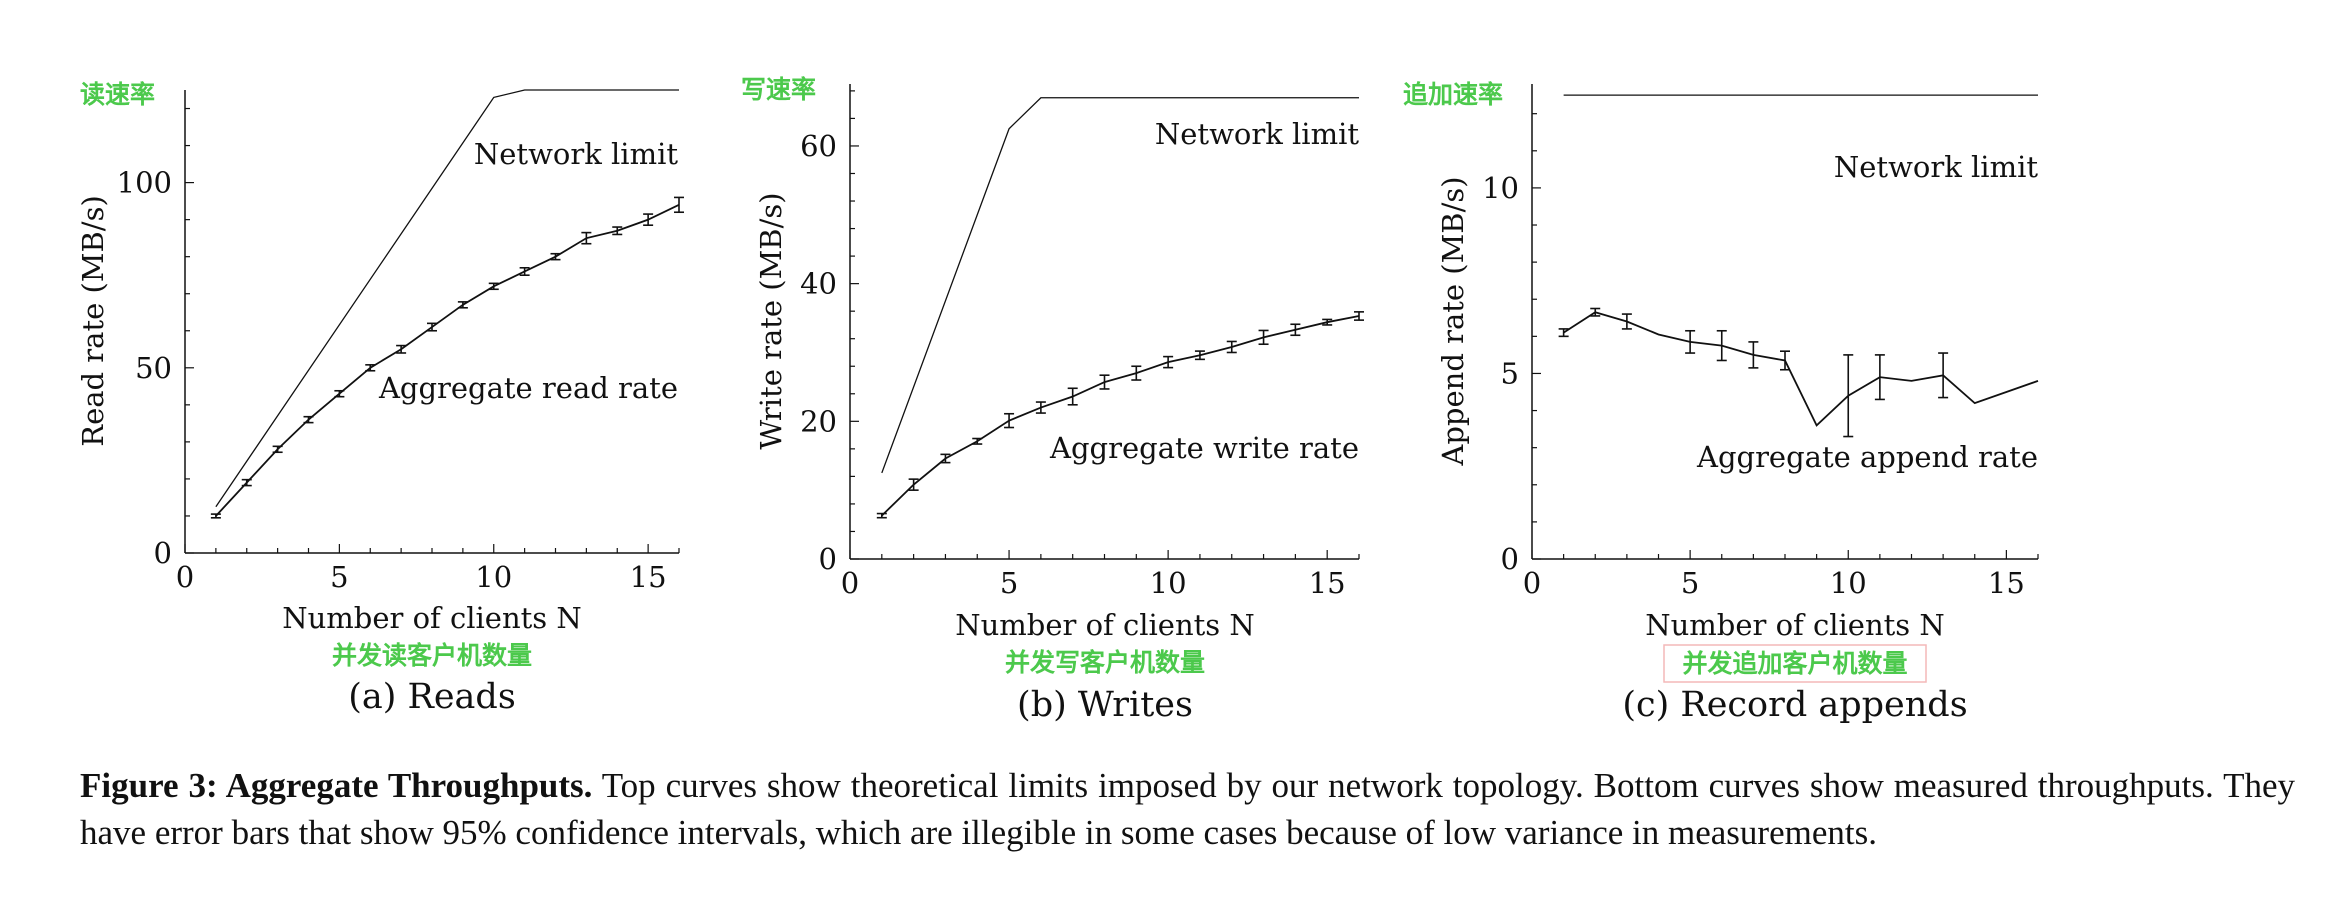  What do you see at coordinates (1867, 457) in the screenshot?
I see `aggregate-rate-label: Aggregate append rate` at bounding box center [1867, 457].